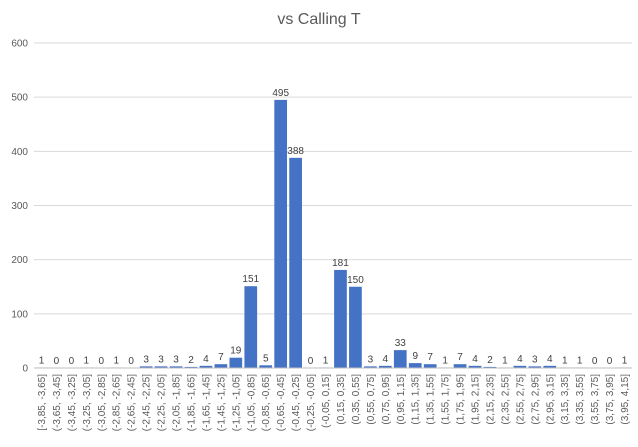 The height and width of the screenshot is (447, 638). What do you see at coordinates (401, 399) in the screenshot?
I see `x-tick-label: (0,95, 1,15]` at bounding box center [401, 399].